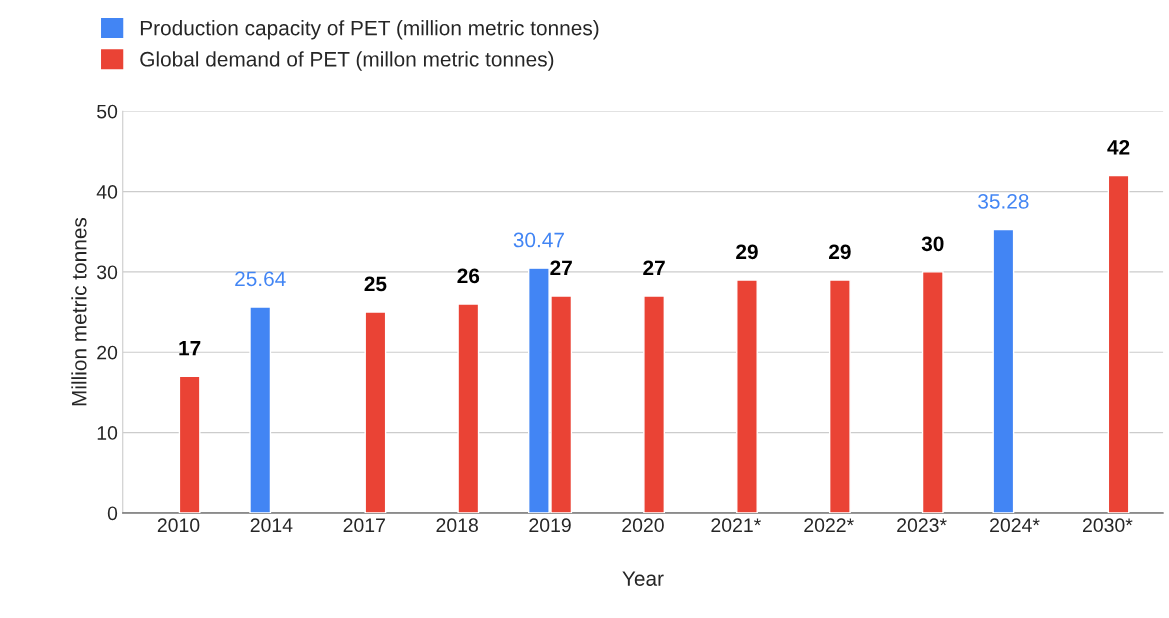 This screenshot has width=1169, height=618. Describe the element at coordinates (107, 272) in the screenshot. I see `y-tick-label: 30` at that location.